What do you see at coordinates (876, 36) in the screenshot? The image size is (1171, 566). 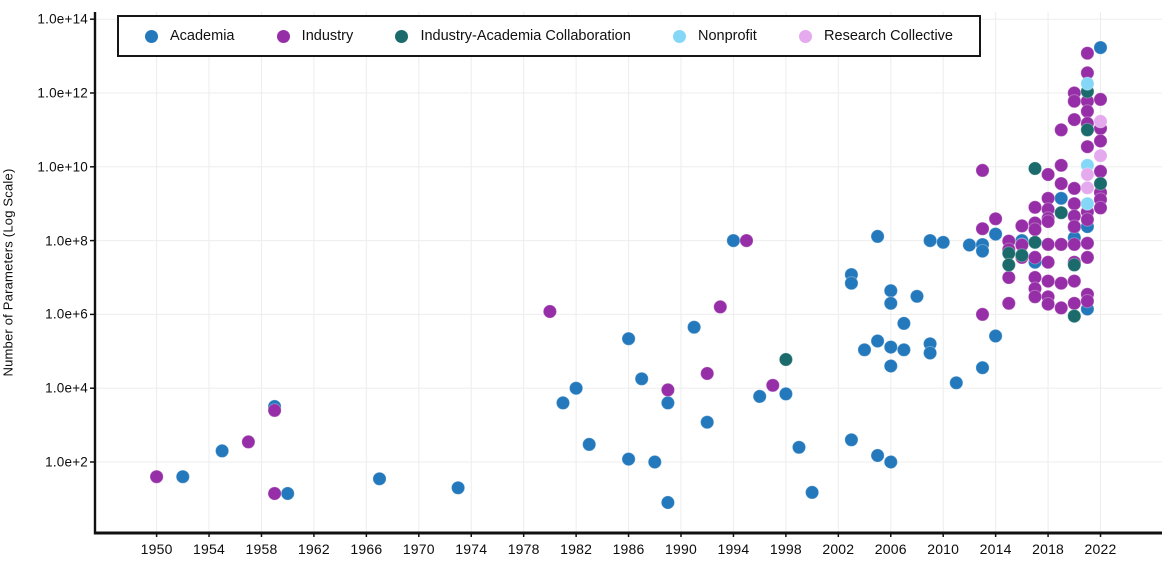 I see `legend-item-research-collective: Research Collective` at bounding box center [876, 36].